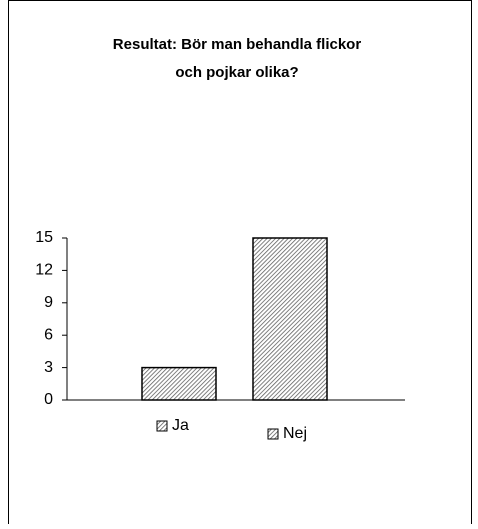  Describe the element at coordinates (48, 399) in the screenshot. I see `y-tick-label: 0` at that location.